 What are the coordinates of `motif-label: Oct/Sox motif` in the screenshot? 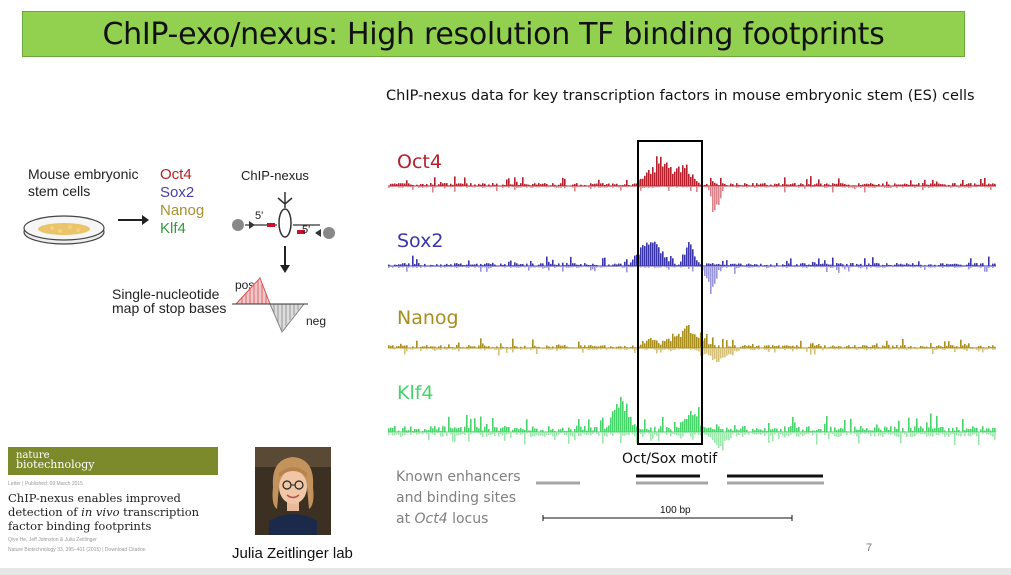 It's located at (670, 459).